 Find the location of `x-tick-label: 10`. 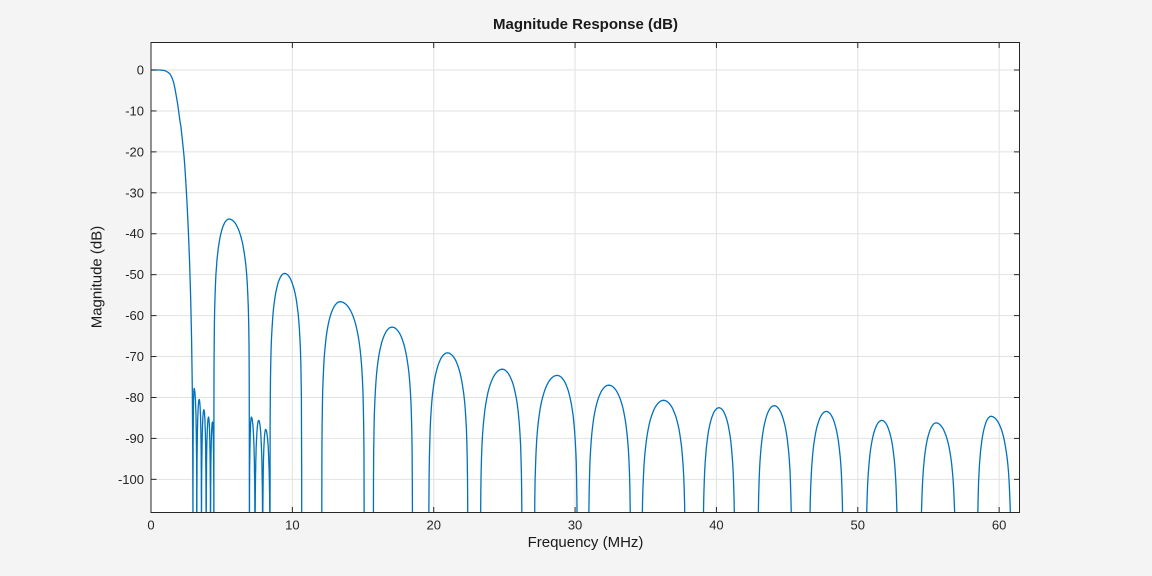

x-tick-label: 10 is located at coordinates (292, 525).